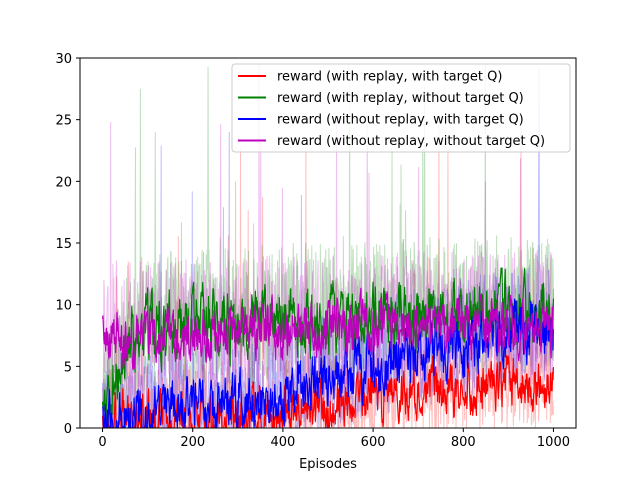  What do you see at coordinates (68, 429) in the screenshot?
I see `y-tick-label: 0` at bounding box center [68, 429].